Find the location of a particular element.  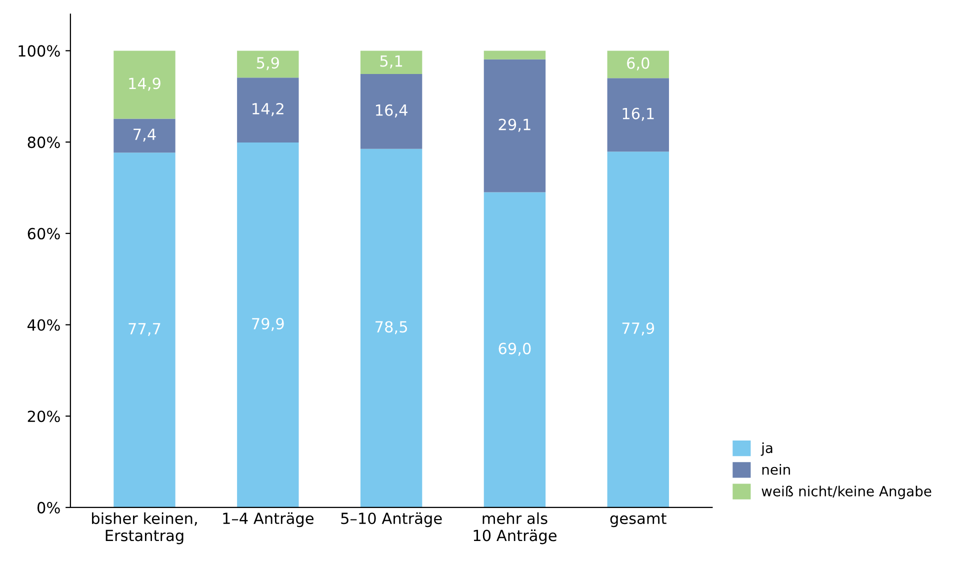

data-label: 5,9 is located at coordinates (267, 63).